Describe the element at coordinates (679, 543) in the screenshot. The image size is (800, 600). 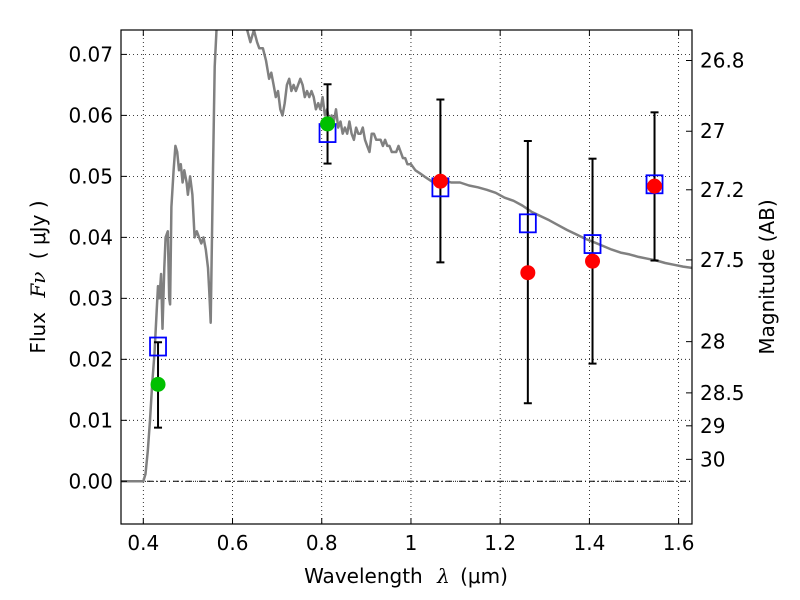
I see `x-tick-label: 1.6` at that location.